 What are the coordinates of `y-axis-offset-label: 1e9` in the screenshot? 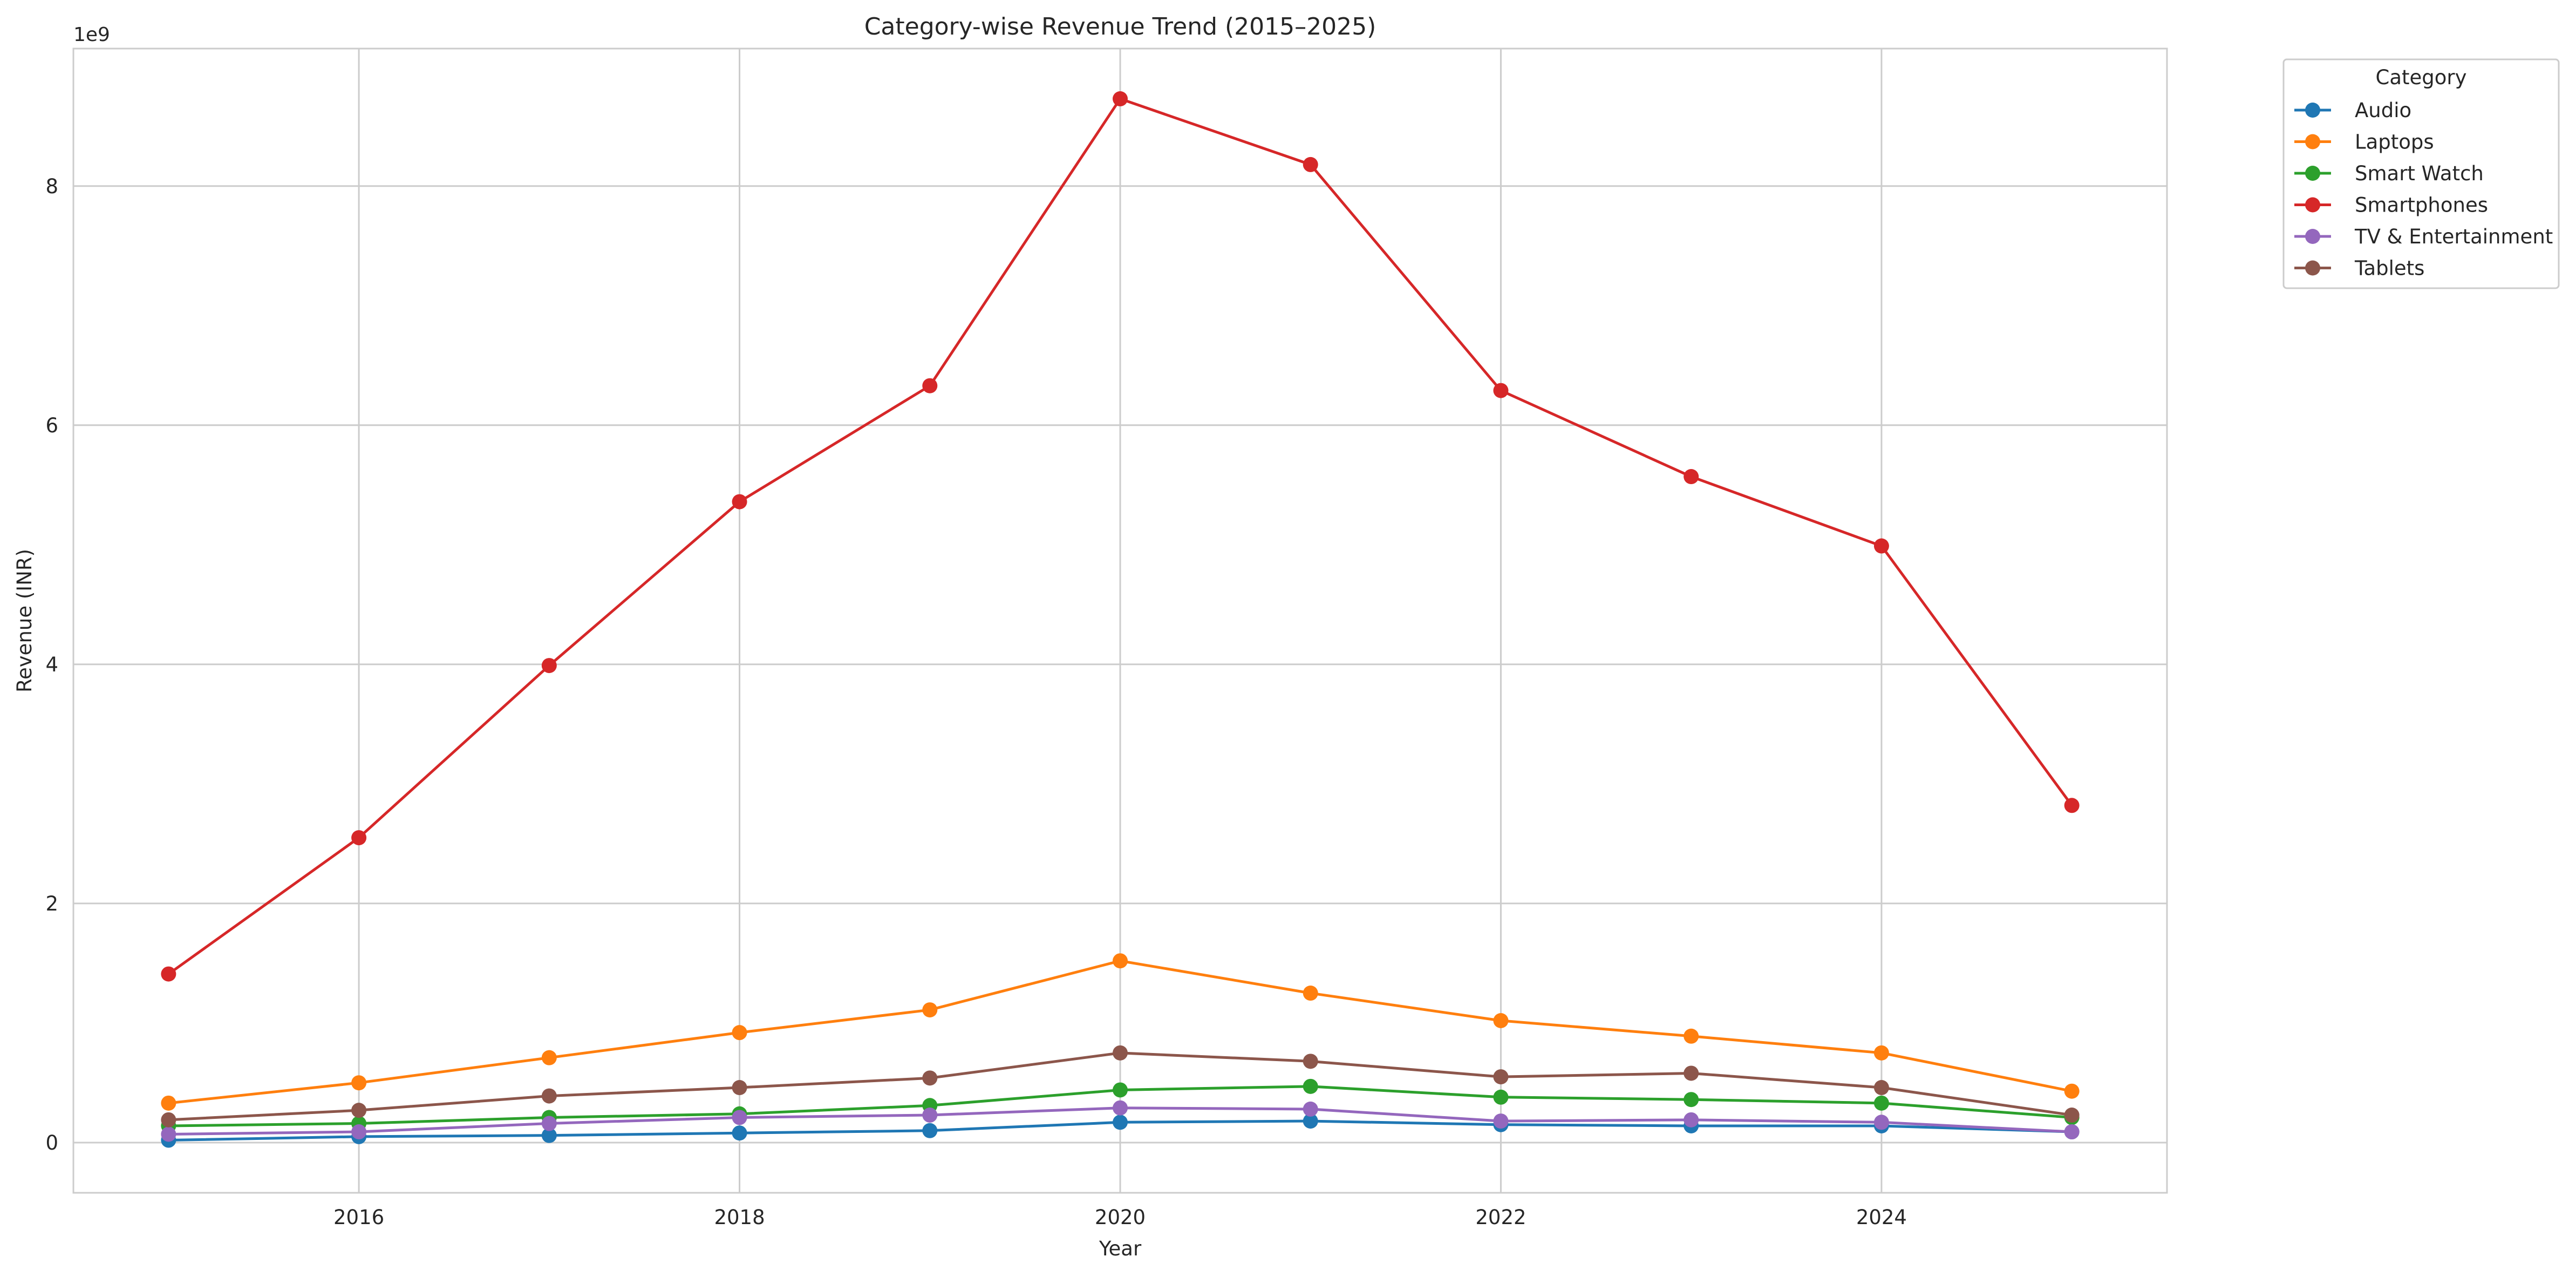 It's located at (91, 35).